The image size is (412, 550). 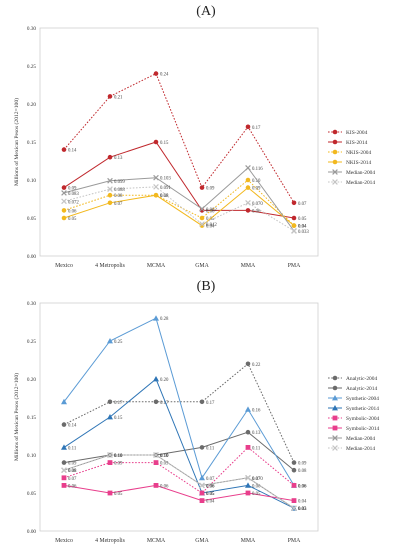 What do you see at coordinates (31, 456) in the screenshot?
I see `y-tick-label-b: 0.10` at bounding box center [31, 456].